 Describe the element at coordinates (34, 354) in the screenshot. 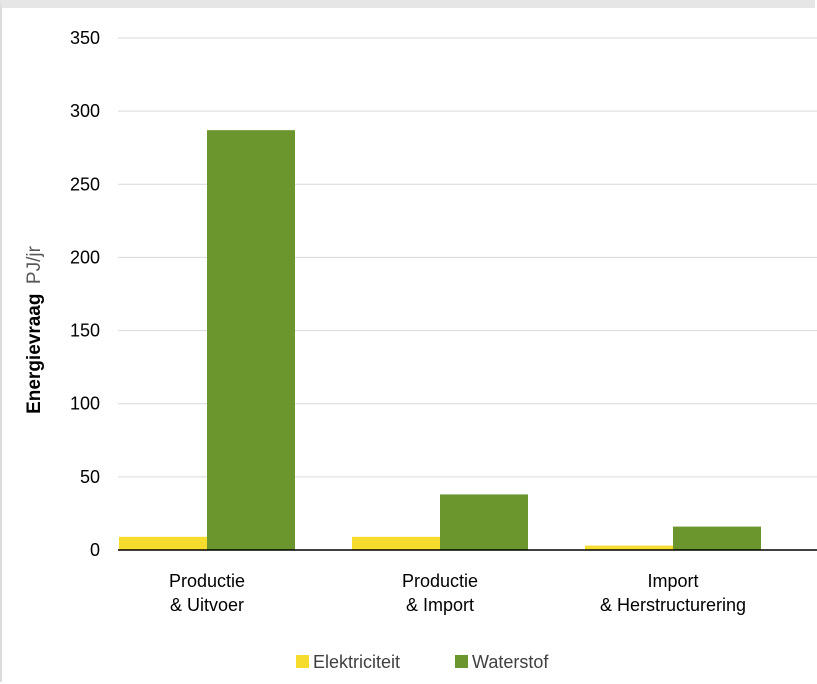

I see `y-axis-title-main: Energievraag` at that location.